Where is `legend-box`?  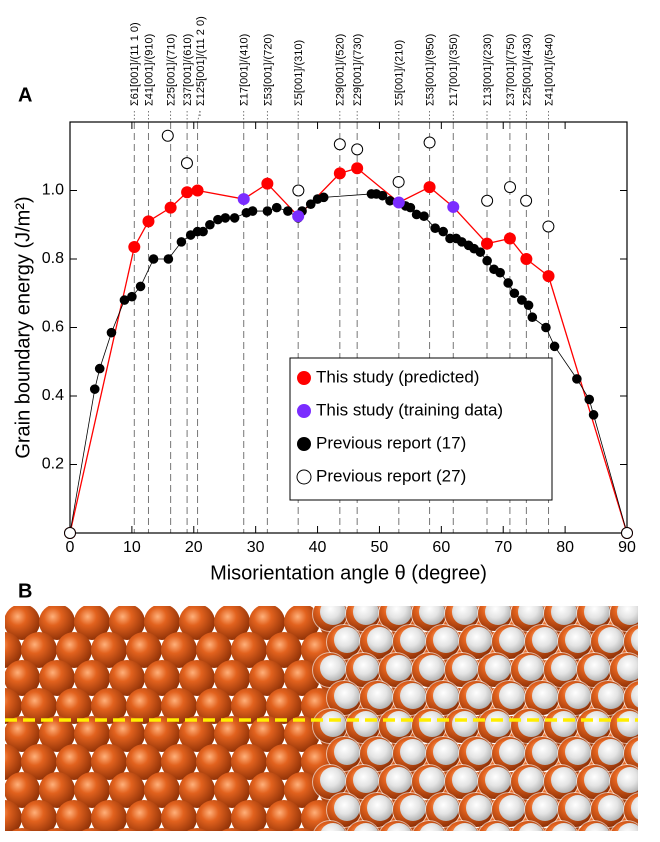
legend-box is located at coordinates (421, 429).